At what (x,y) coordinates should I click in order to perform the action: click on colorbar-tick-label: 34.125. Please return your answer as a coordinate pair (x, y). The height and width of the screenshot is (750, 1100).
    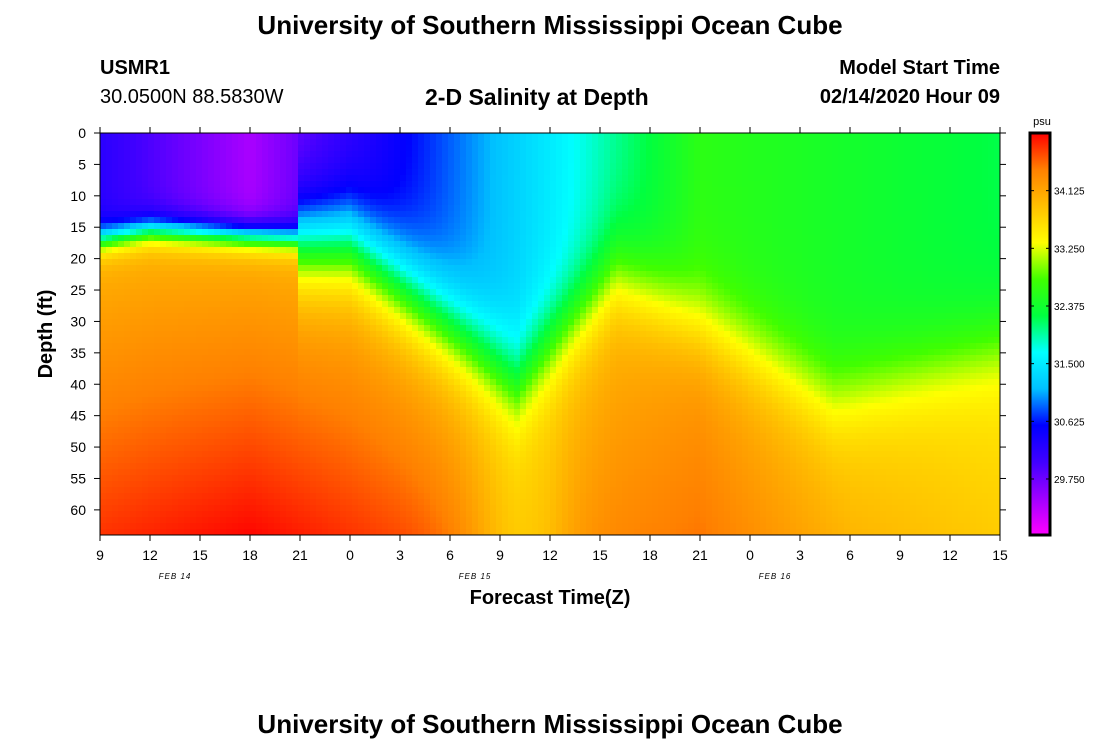
    Looking at the image, I should click on (1069, 192).